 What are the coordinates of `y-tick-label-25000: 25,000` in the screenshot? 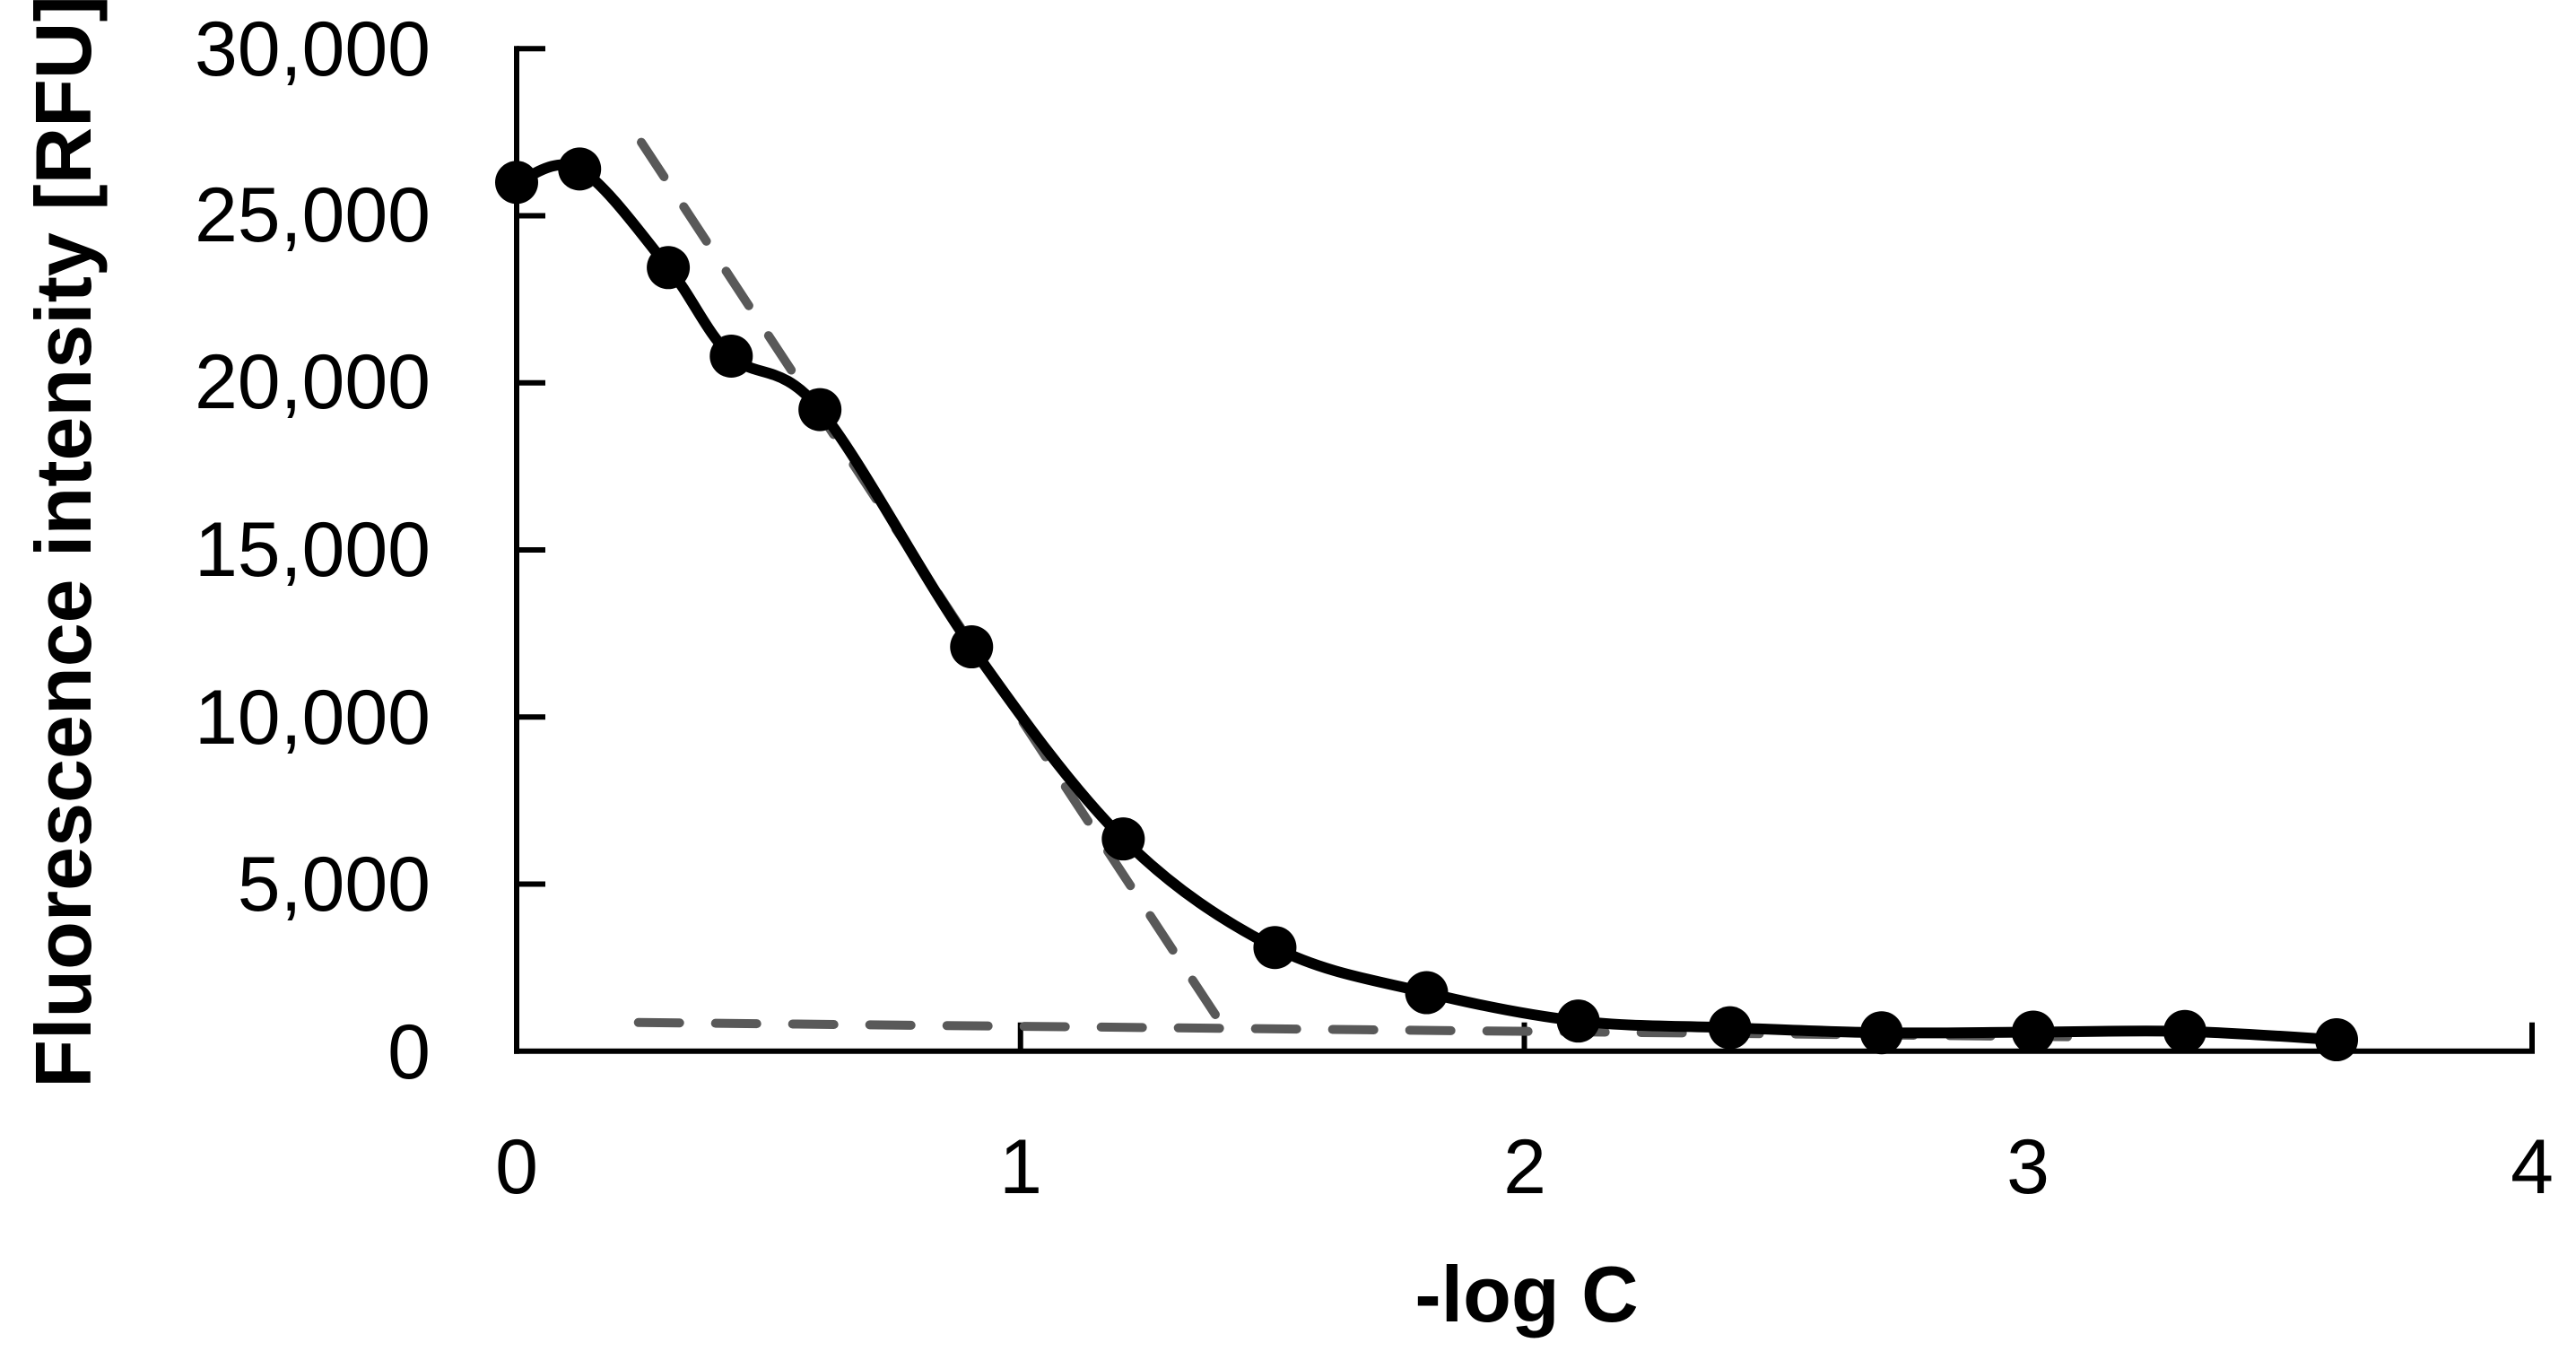 It's located at (313, 215).